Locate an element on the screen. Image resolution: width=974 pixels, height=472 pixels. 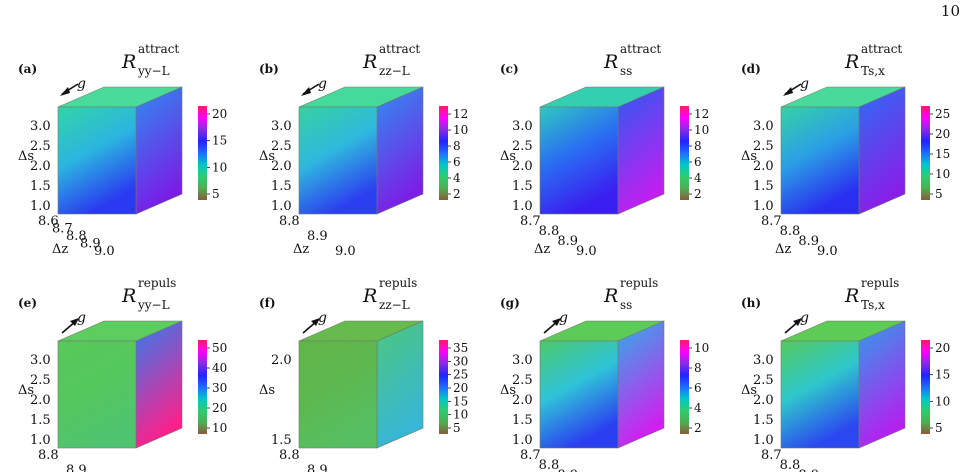
title-subscript: Ts,x is located at coordinates (873, 71).